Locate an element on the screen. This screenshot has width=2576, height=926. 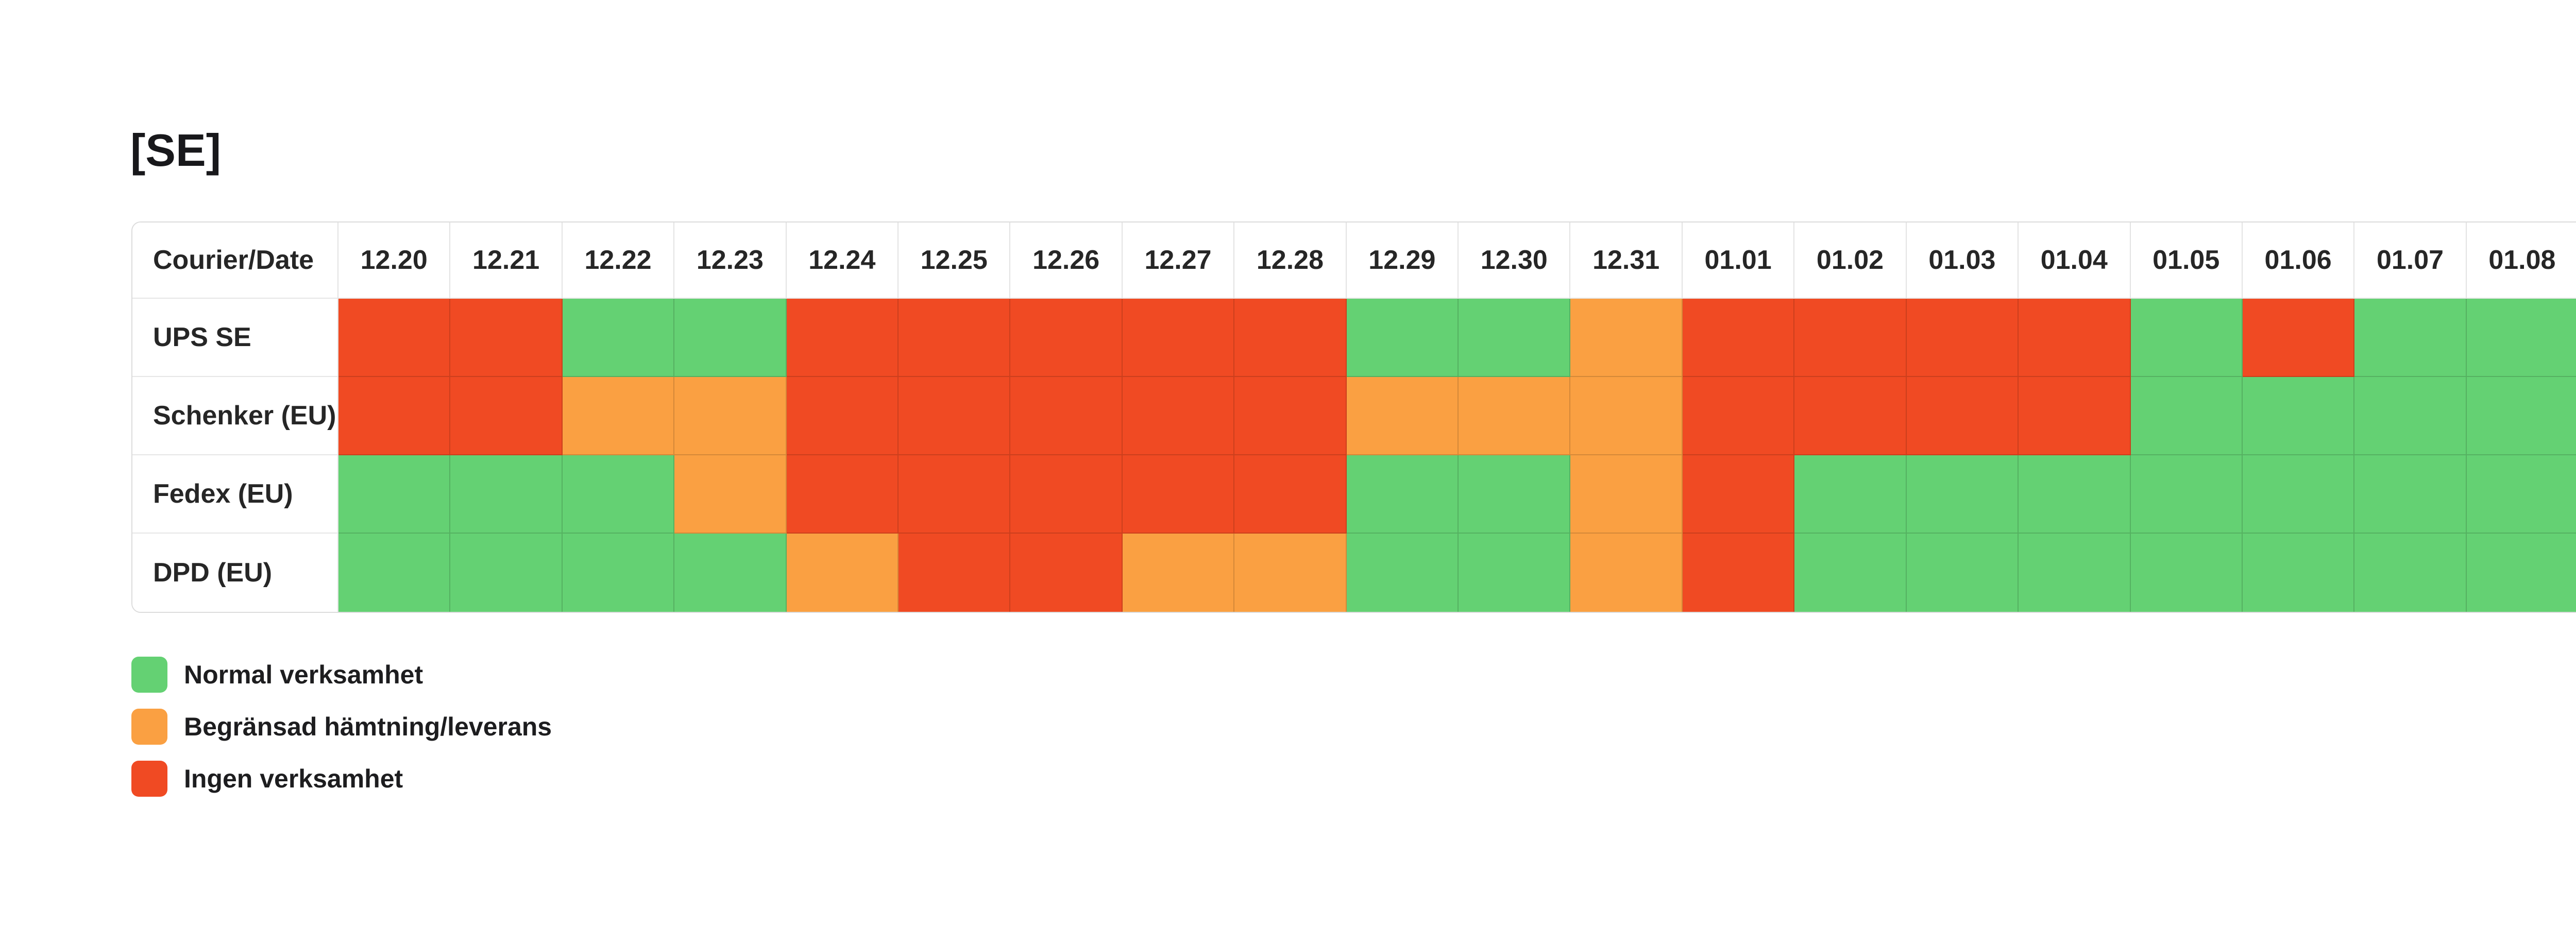
date-header-cell: 01.07 is located at coordinates (2410, 260).